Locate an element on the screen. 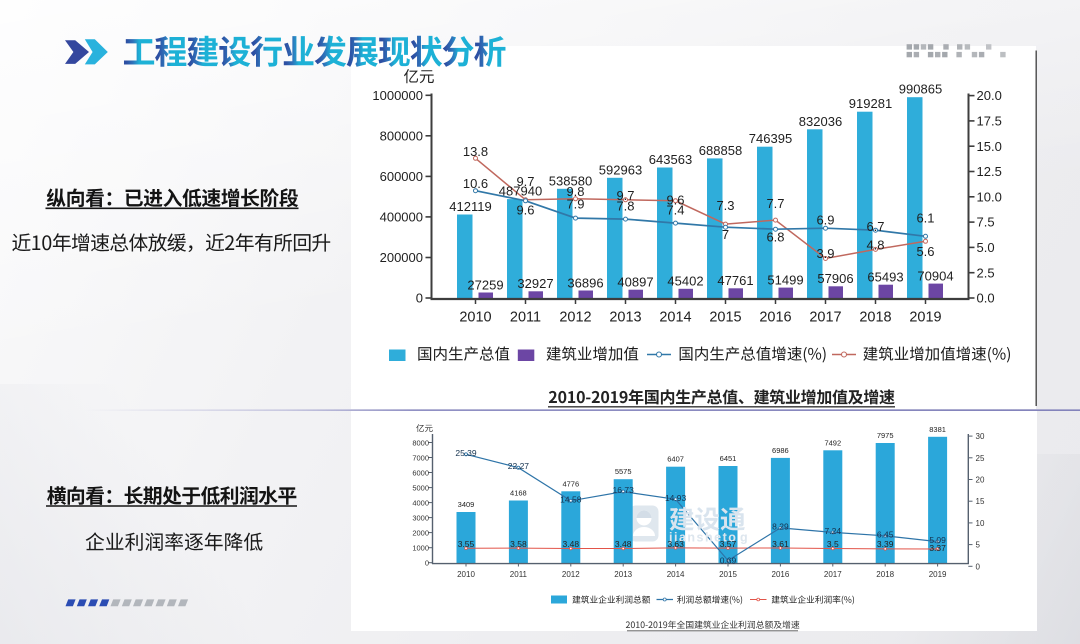 The width and height of the screenshot is (1080, 644). svg-text: 15 is located at coordinates (980, 501).